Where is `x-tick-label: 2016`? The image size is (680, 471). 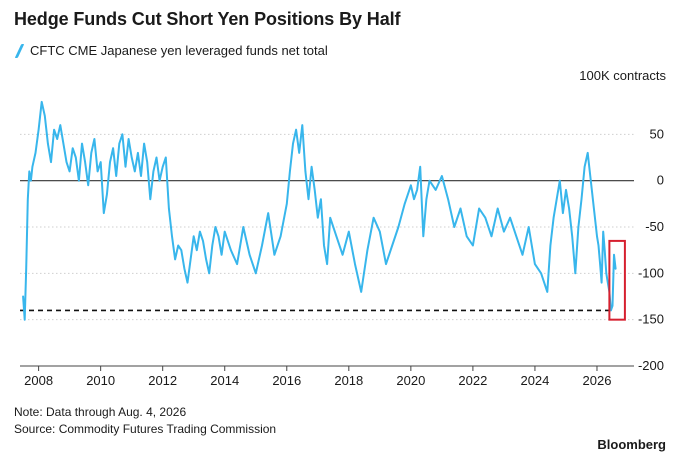 x-tick-label: 2016 is located at coordinates (286, 380).